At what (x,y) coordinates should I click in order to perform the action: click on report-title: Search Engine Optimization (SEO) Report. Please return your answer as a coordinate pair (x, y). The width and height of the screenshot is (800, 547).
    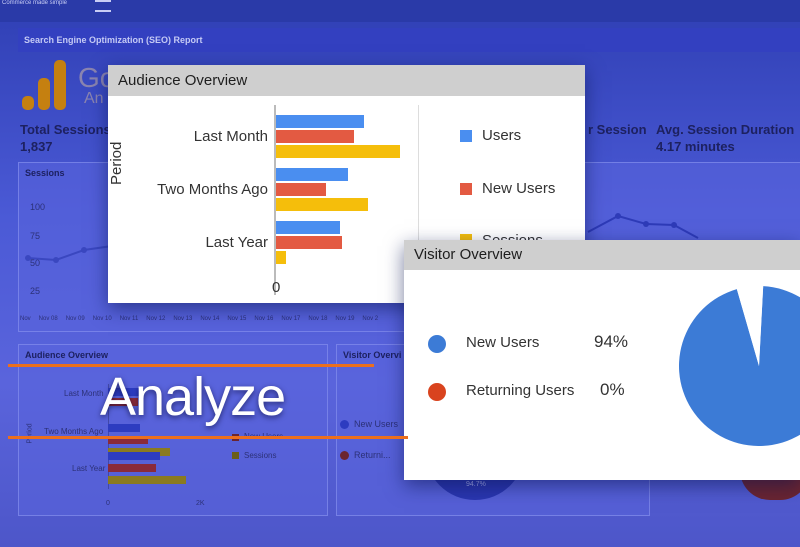
    Looking at the image, I should click on (409, 40).